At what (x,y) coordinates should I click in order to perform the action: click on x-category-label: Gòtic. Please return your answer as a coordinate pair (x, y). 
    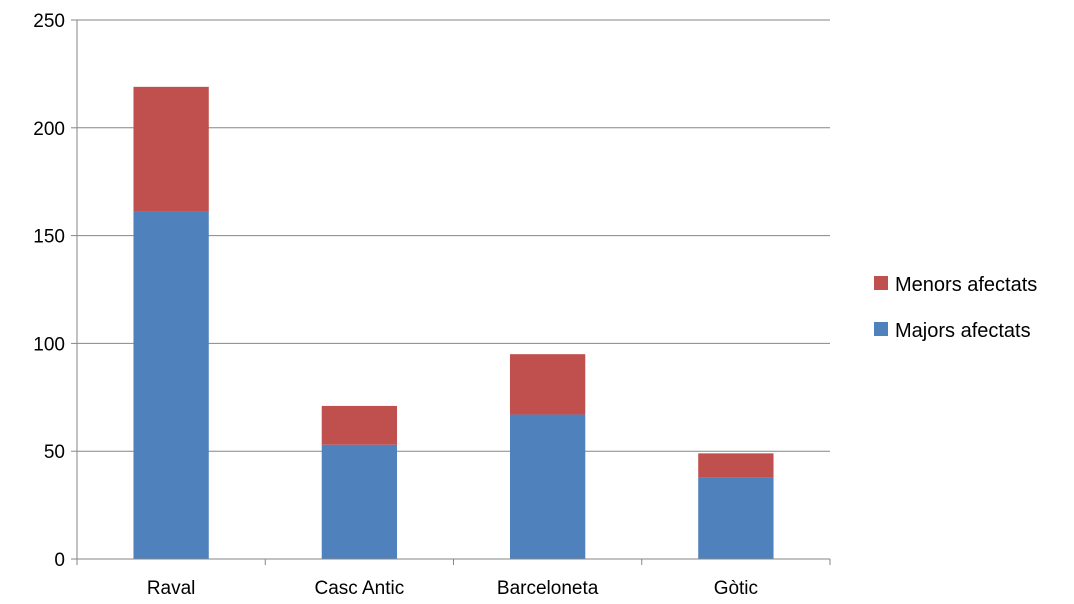
    Looking at the image, I should click on (736, 588).